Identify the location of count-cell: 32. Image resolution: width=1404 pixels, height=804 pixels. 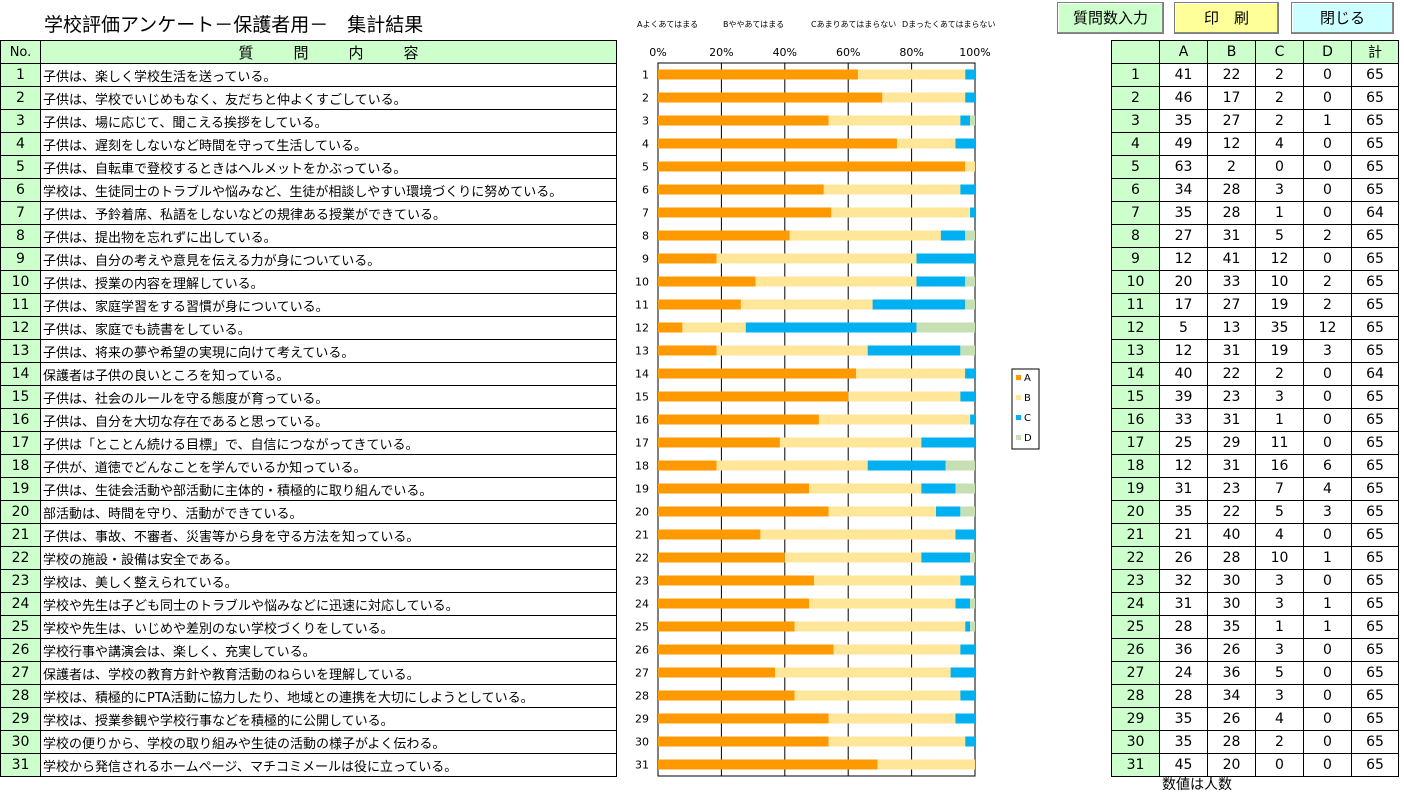
(1183, 581).